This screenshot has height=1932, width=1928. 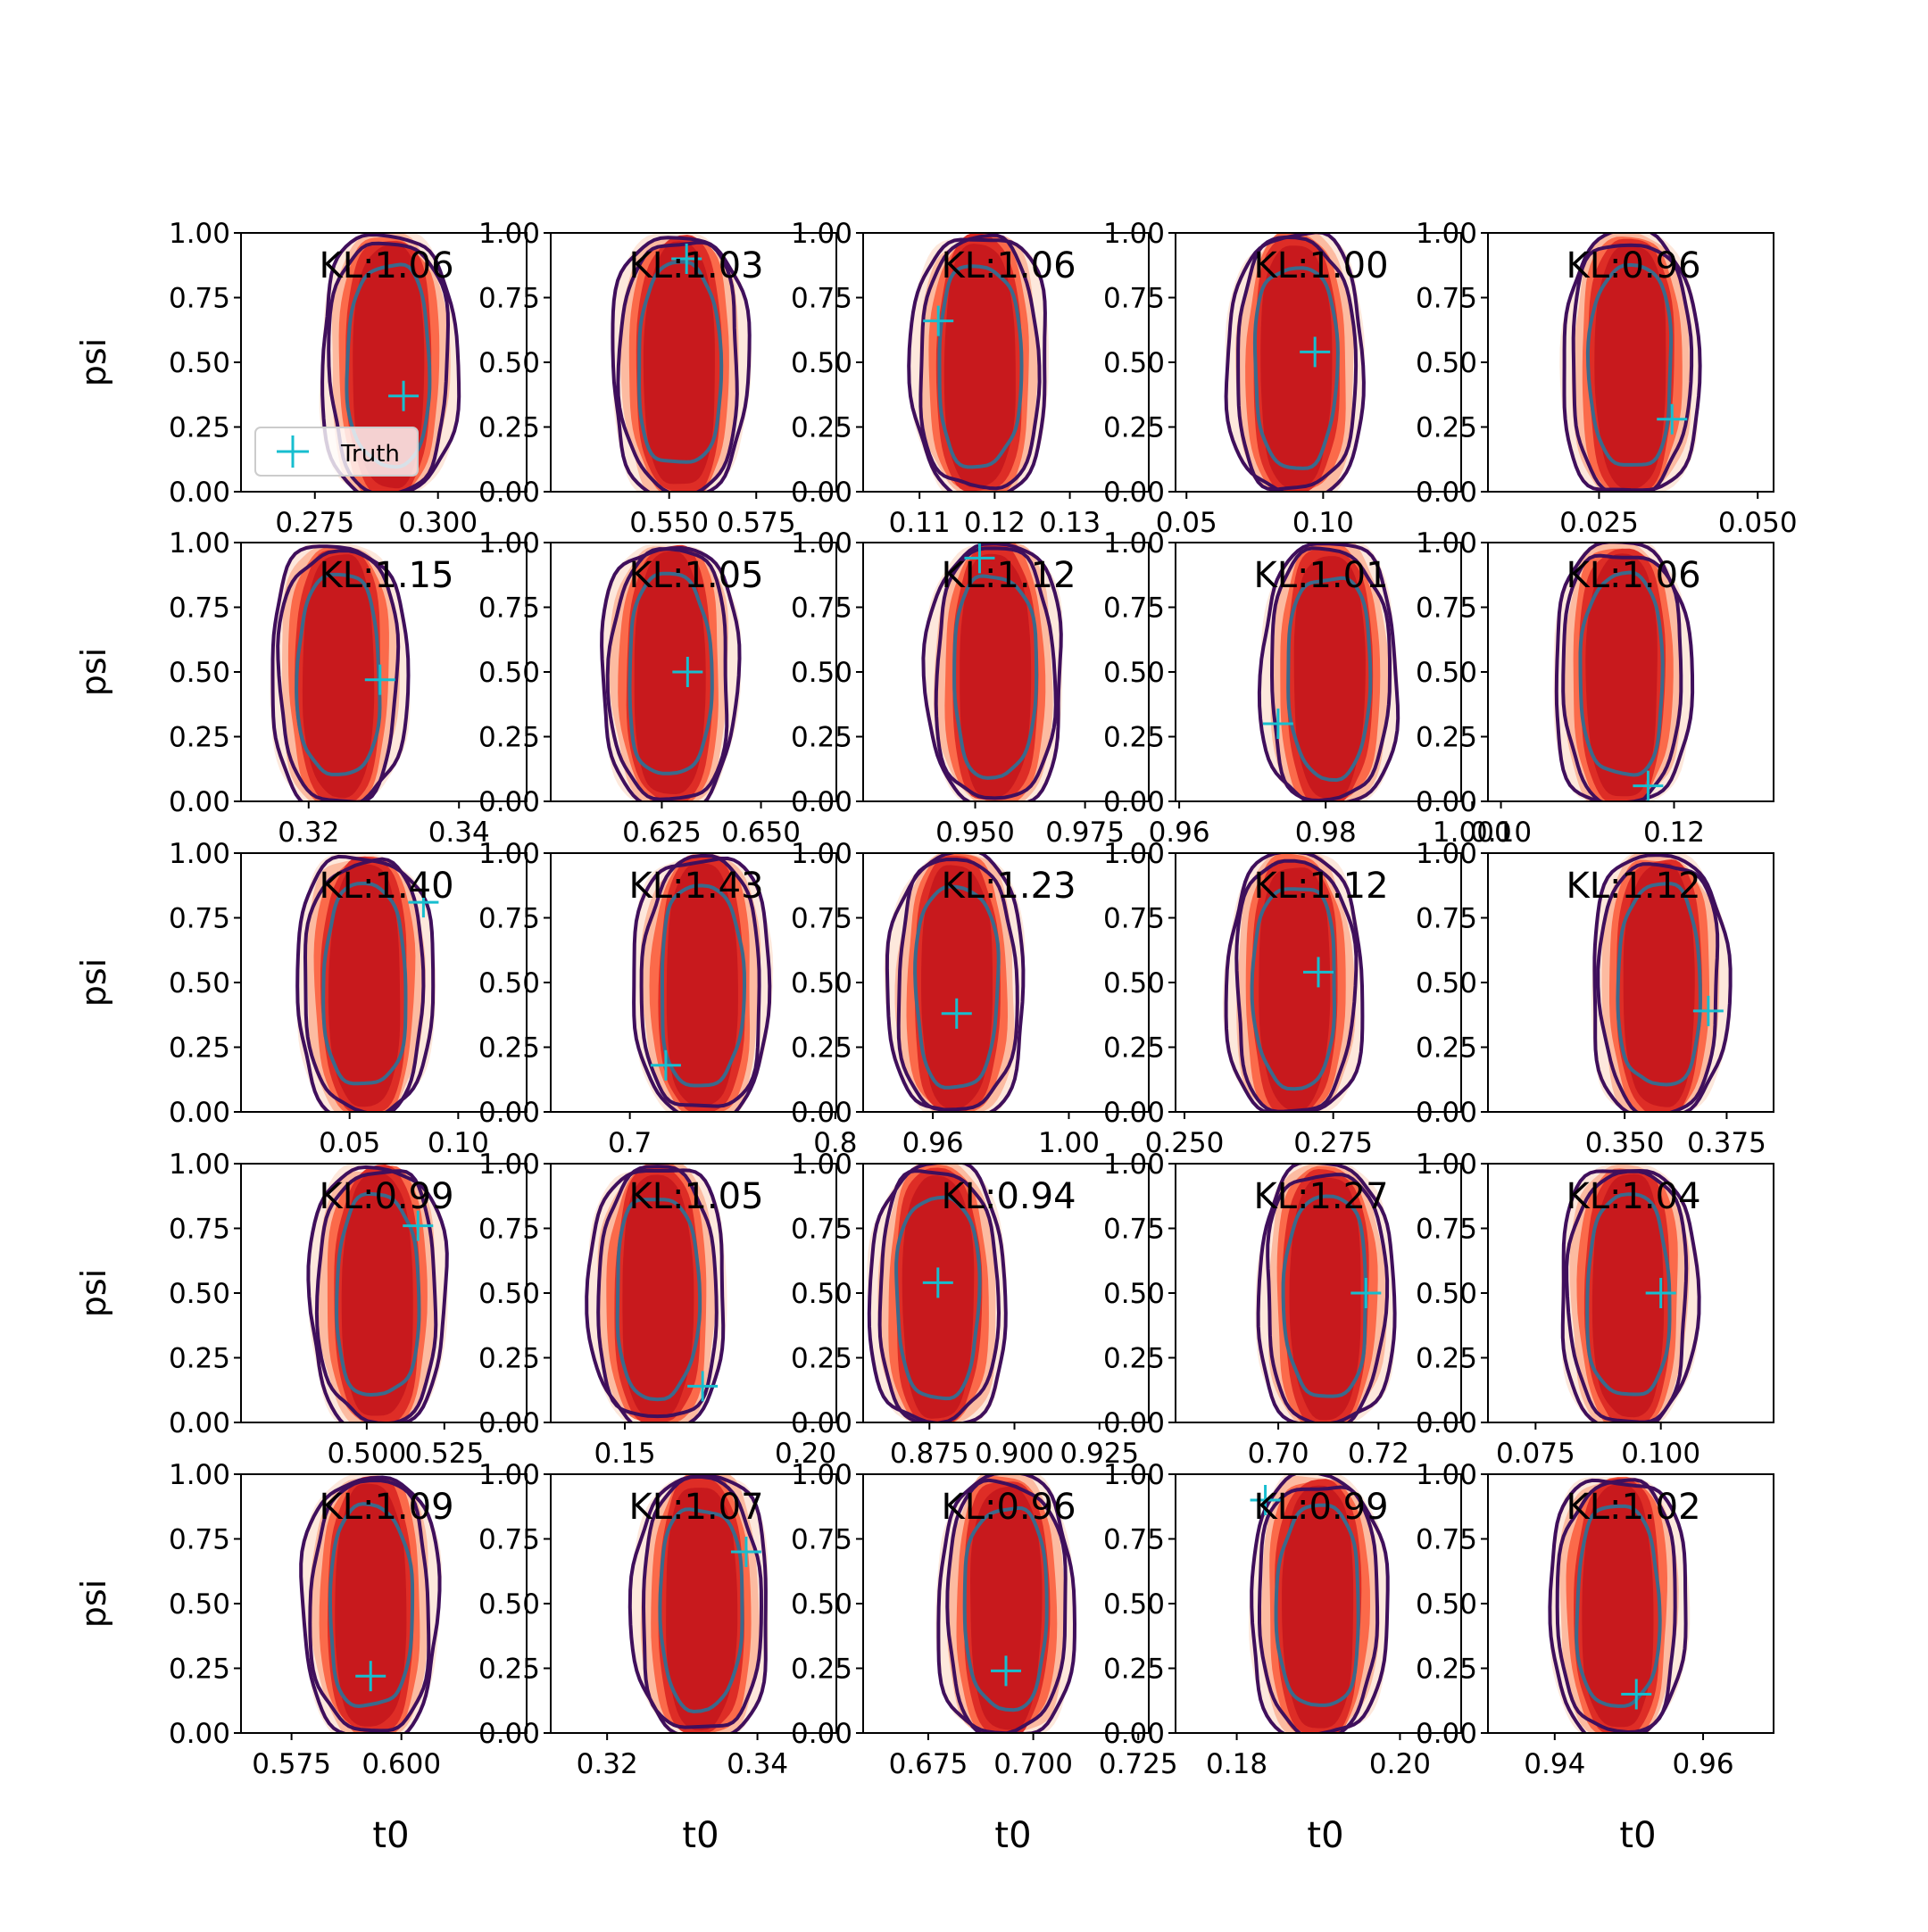 What do you see at coordinates (1633, 265) in the screenshot?
I see `kl-annotation: KL:0.96` at bounding box center [1633, 265].